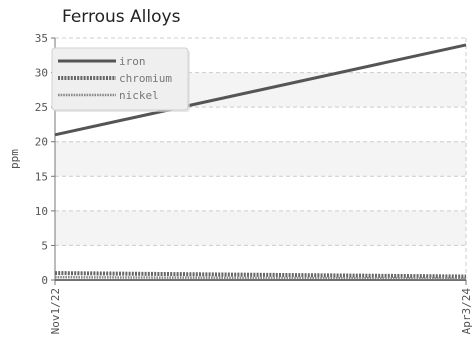 The width and height of the screenshot is (474, 353). I want to click on legend-label-chromium: chromium, so click(145, 78).